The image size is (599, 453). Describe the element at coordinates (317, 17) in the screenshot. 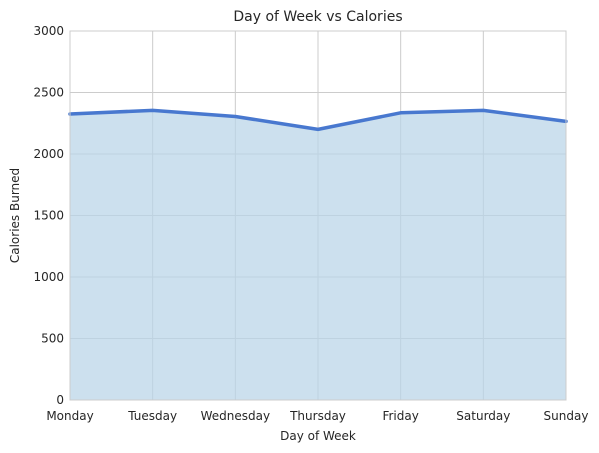

I see `chart-title: Day of Week vs Calories` at that location.